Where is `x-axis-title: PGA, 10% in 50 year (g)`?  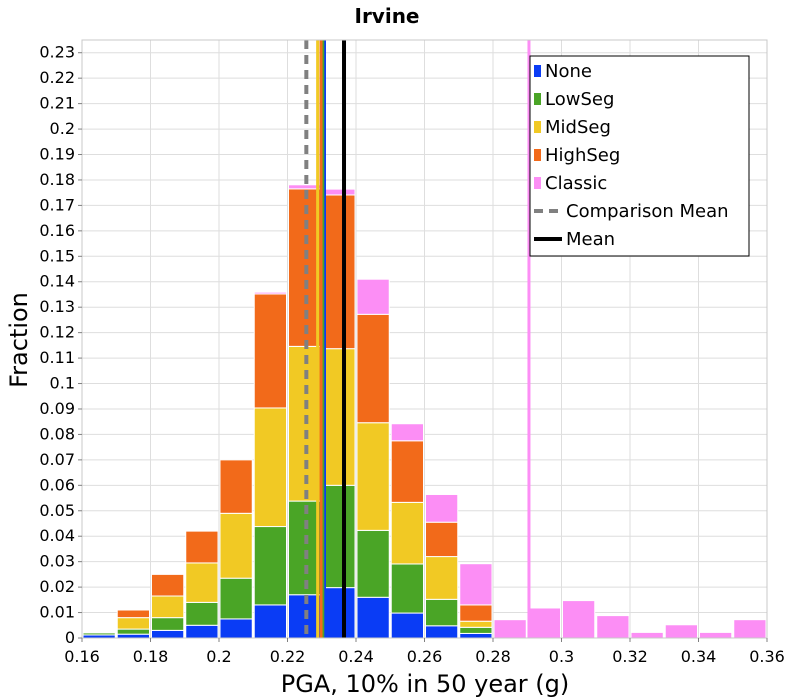
x-axis-title: PGA, 10% in 50 year (g) is located at coordinates (425, 684).